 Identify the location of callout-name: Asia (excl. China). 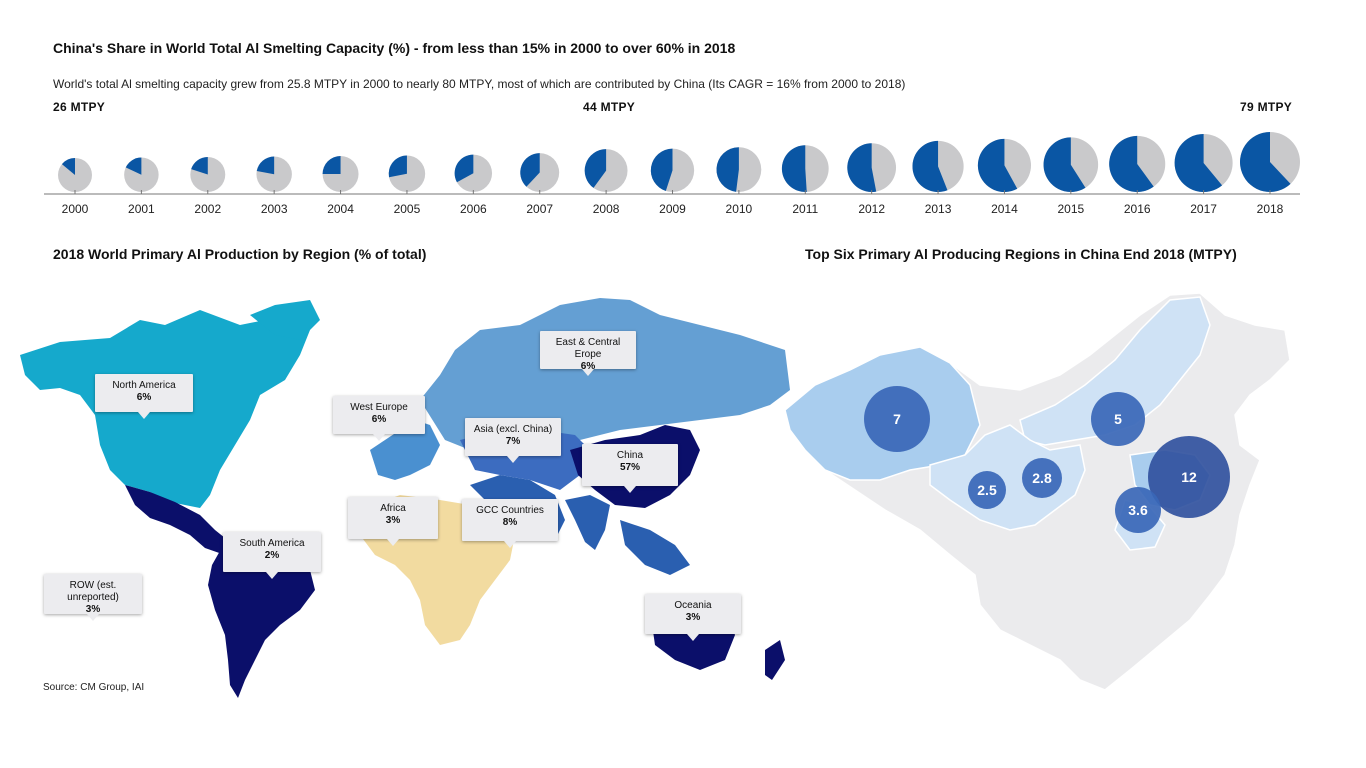
(513, 429).